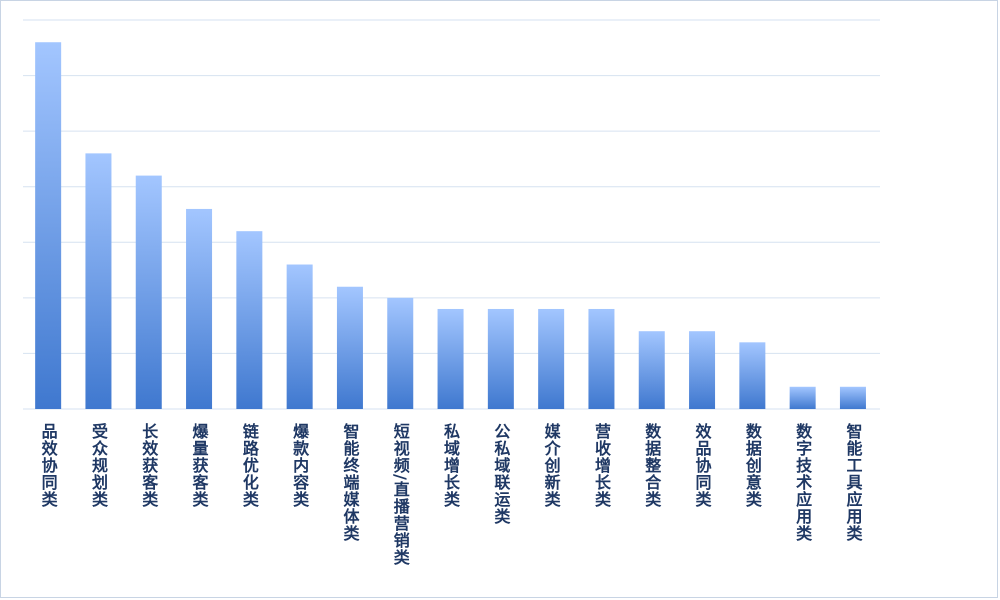 Image resolution: width=1000 pixels, height=600 pixels. Describe the element at coordinates (652, 465) in the screenshot. I see `x-tick-label: 数据整合类` at that location.